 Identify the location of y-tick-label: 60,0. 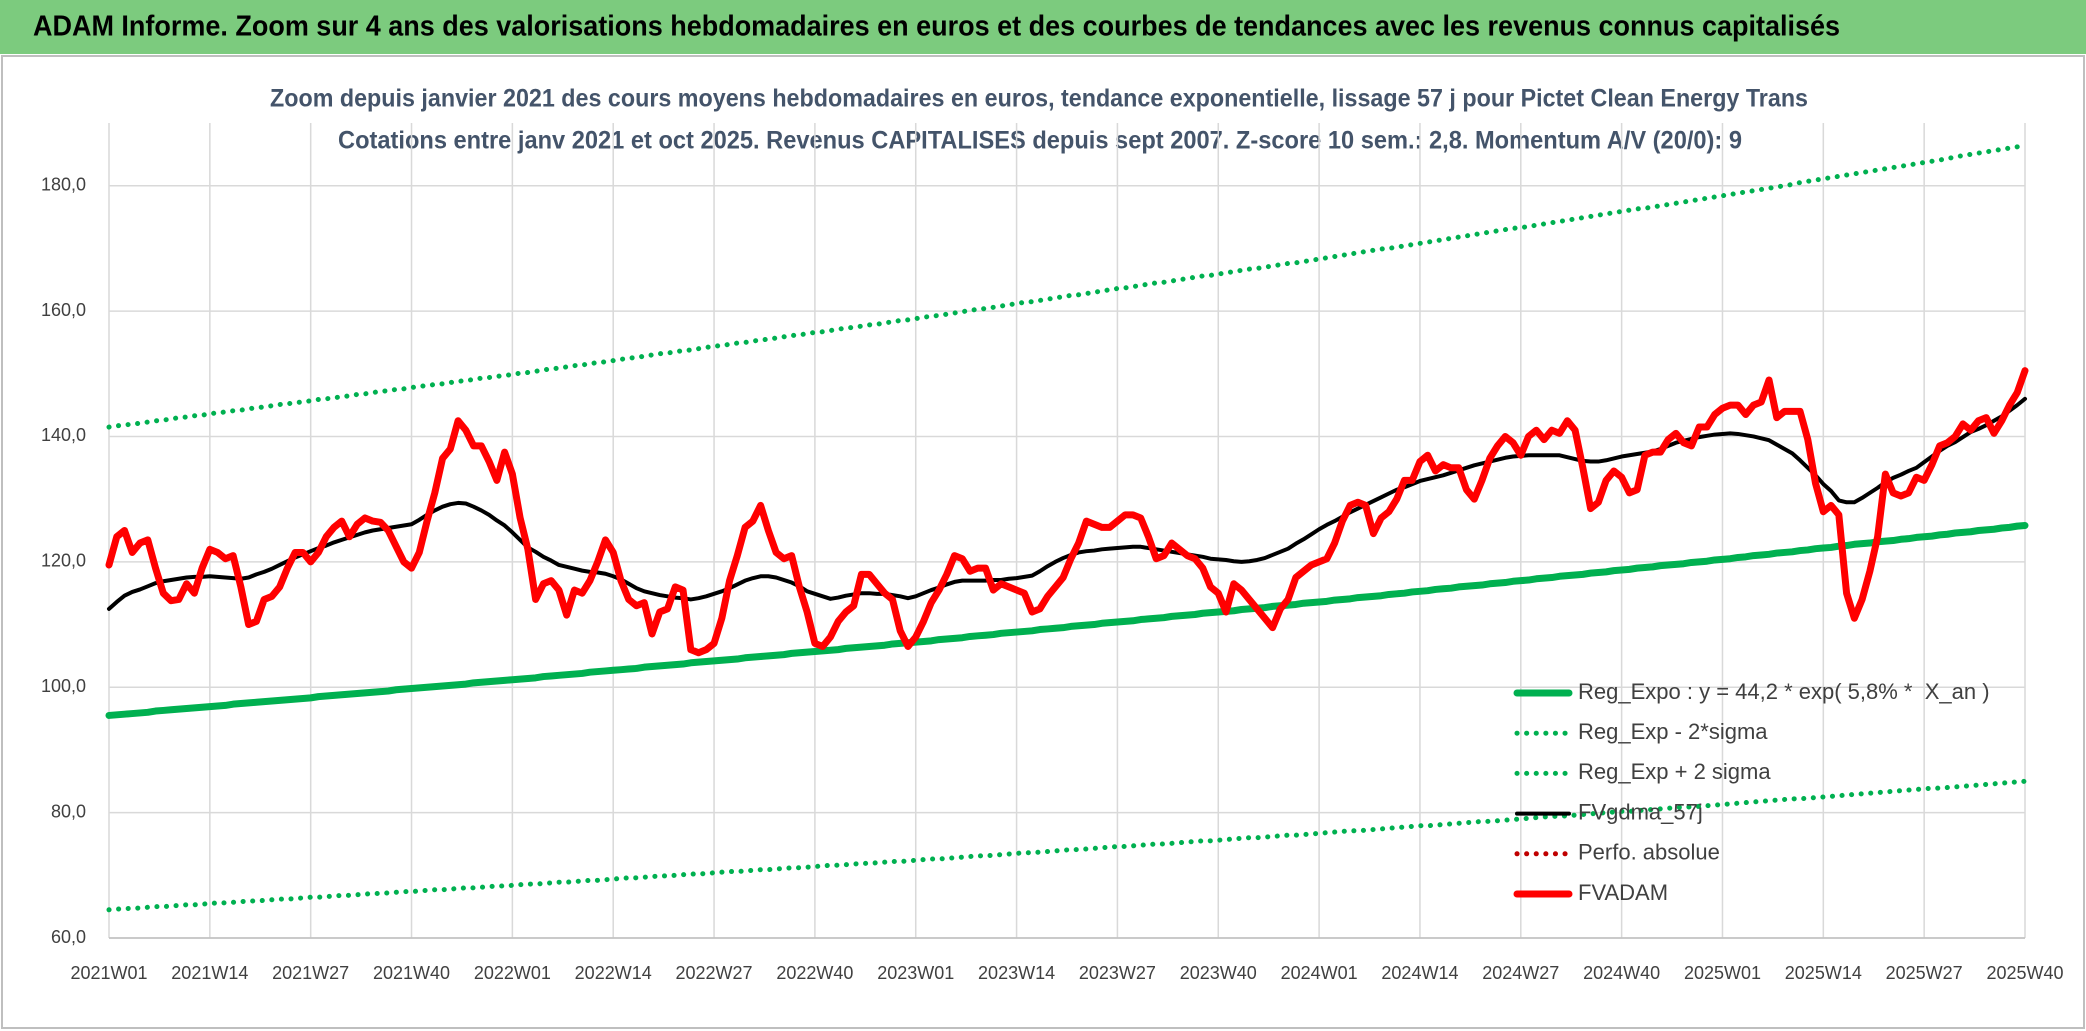
(68, 937).